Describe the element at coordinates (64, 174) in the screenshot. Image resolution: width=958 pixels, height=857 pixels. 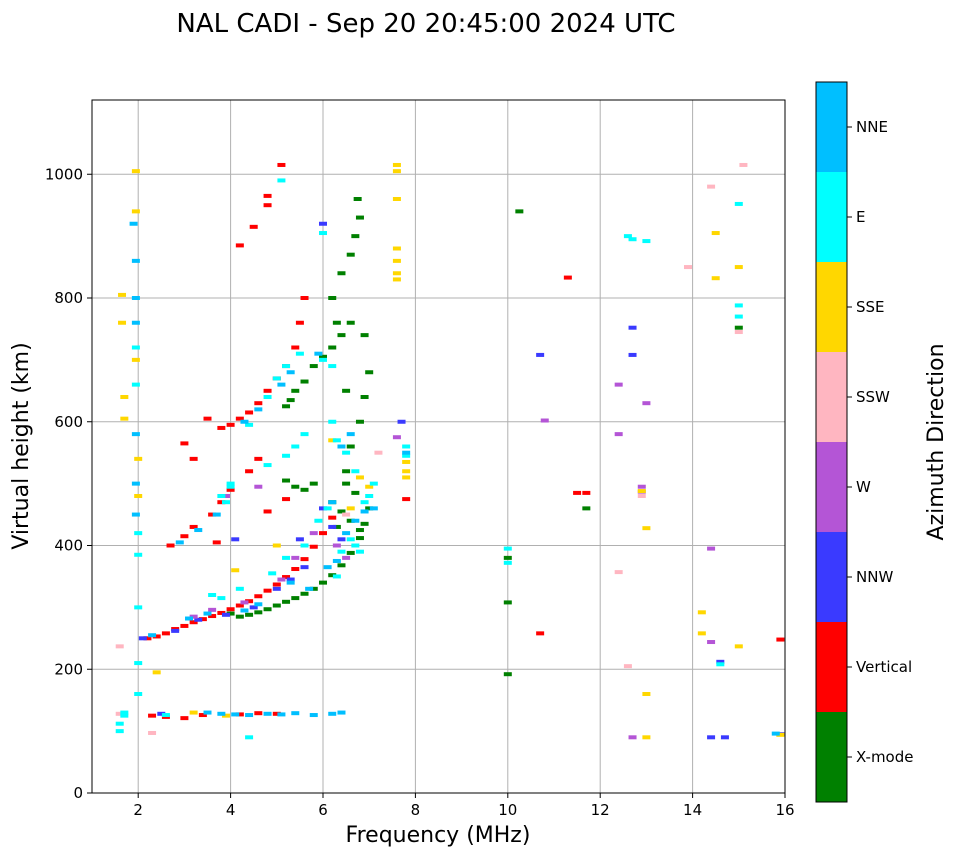
I see `y-tick-label: 1000` at that location.